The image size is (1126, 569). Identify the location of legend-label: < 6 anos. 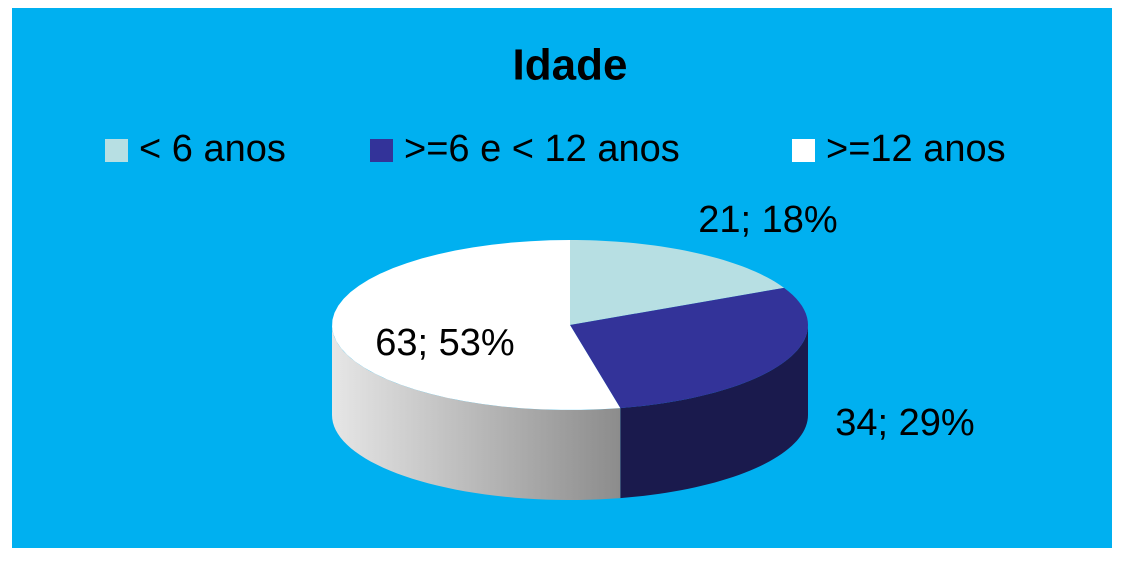
(212, 149).